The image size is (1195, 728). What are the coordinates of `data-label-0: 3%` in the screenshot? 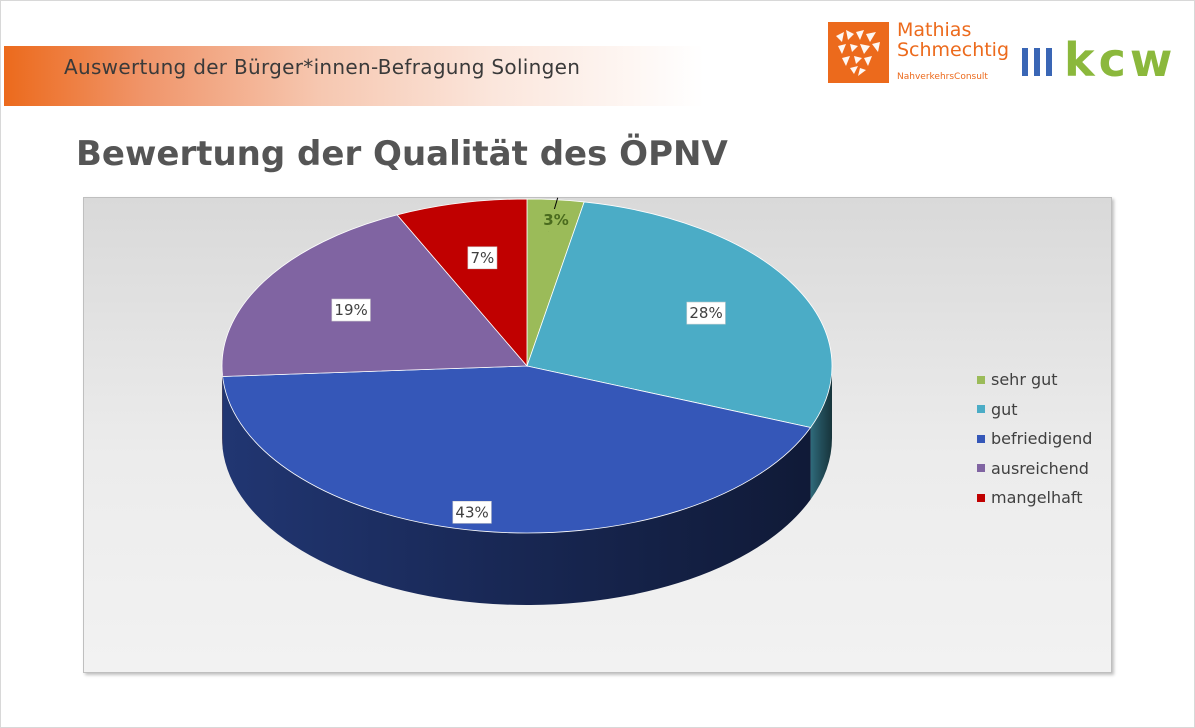 It's located at (556, 220).